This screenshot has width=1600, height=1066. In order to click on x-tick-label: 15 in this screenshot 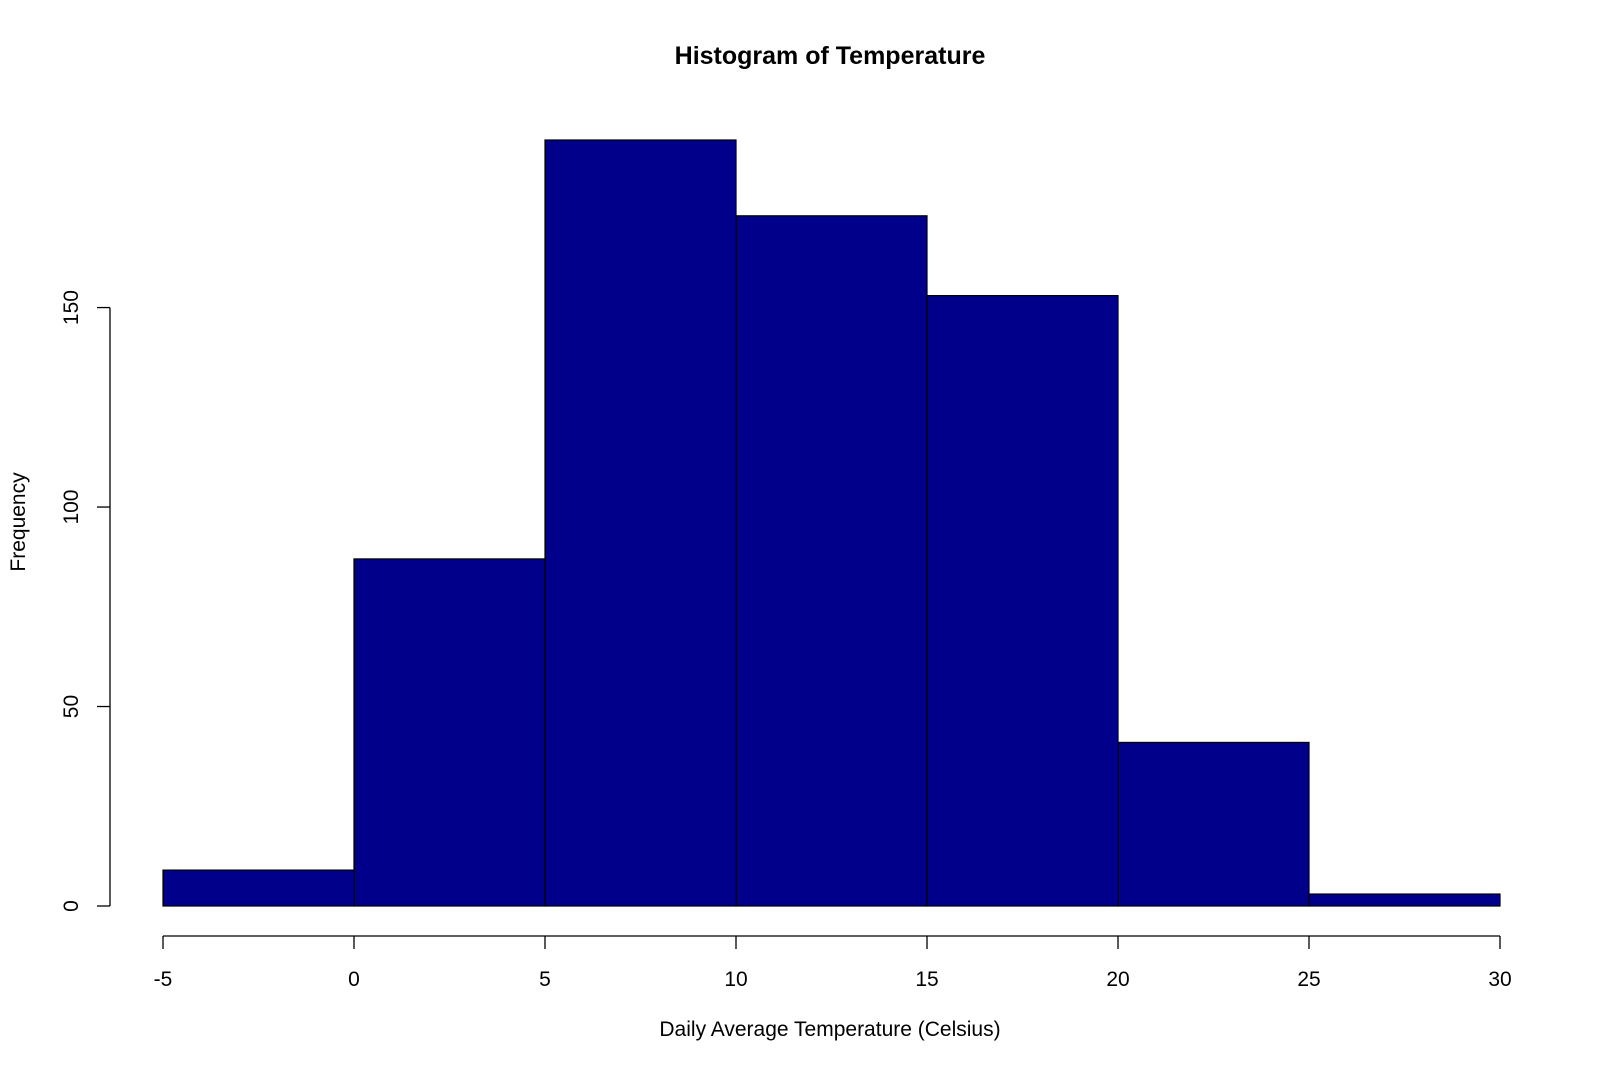, I will do `click(926, 979)`.